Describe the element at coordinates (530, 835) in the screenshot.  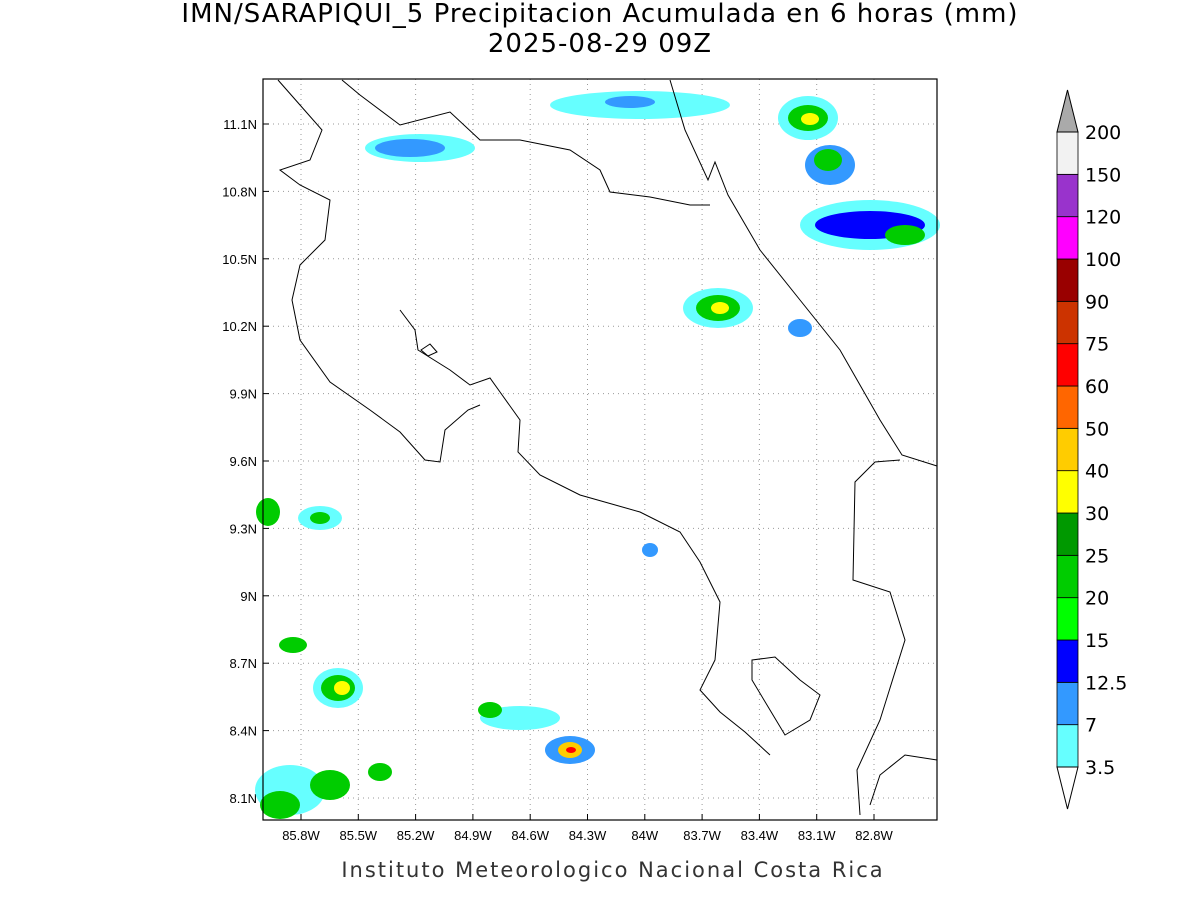
I see `lon-label: 84.6W` at that location.